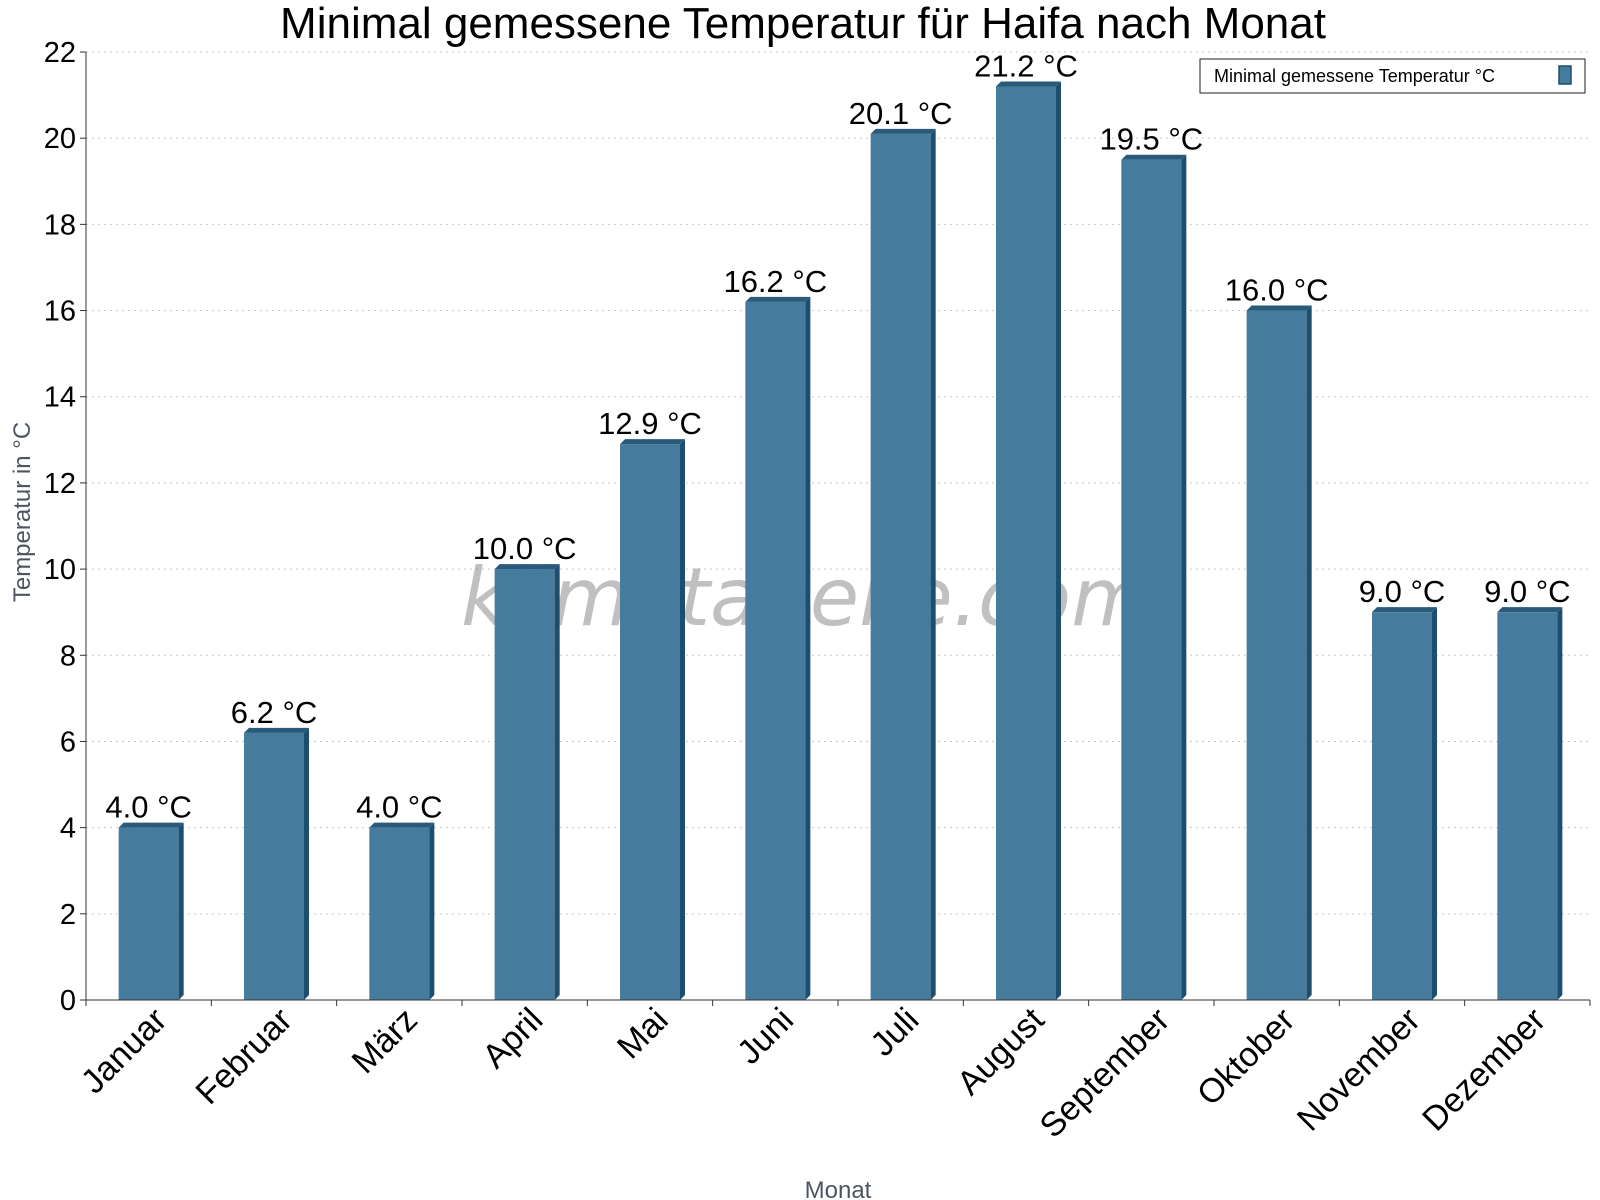 The width and height of the screenshot is (1600, 1200). Describe the element at coordinates (244, 1056) in the screenshot. I see `x-tick-label: Februar` at that location.